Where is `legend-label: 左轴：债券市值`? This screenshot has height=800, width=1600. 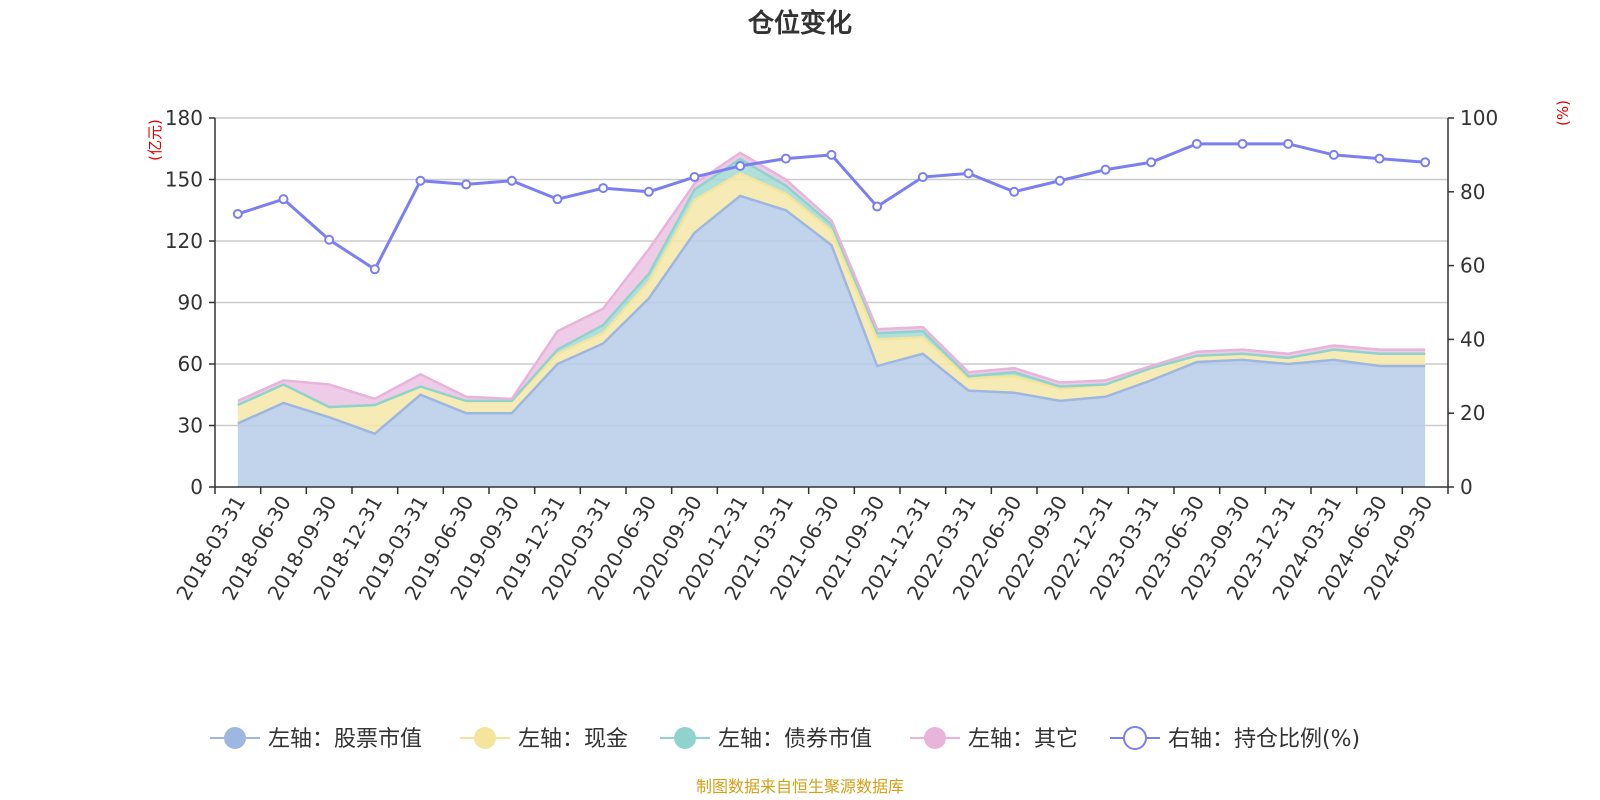
legend-label: 左轴：债券市值 is located at coordinates (795, 739).